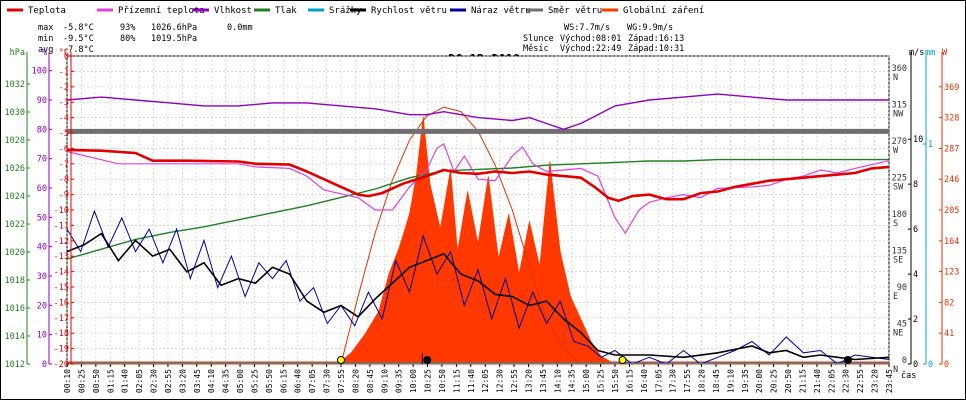  I want to click on stat-sun-set: Západ:16:13, so click(656, 39).